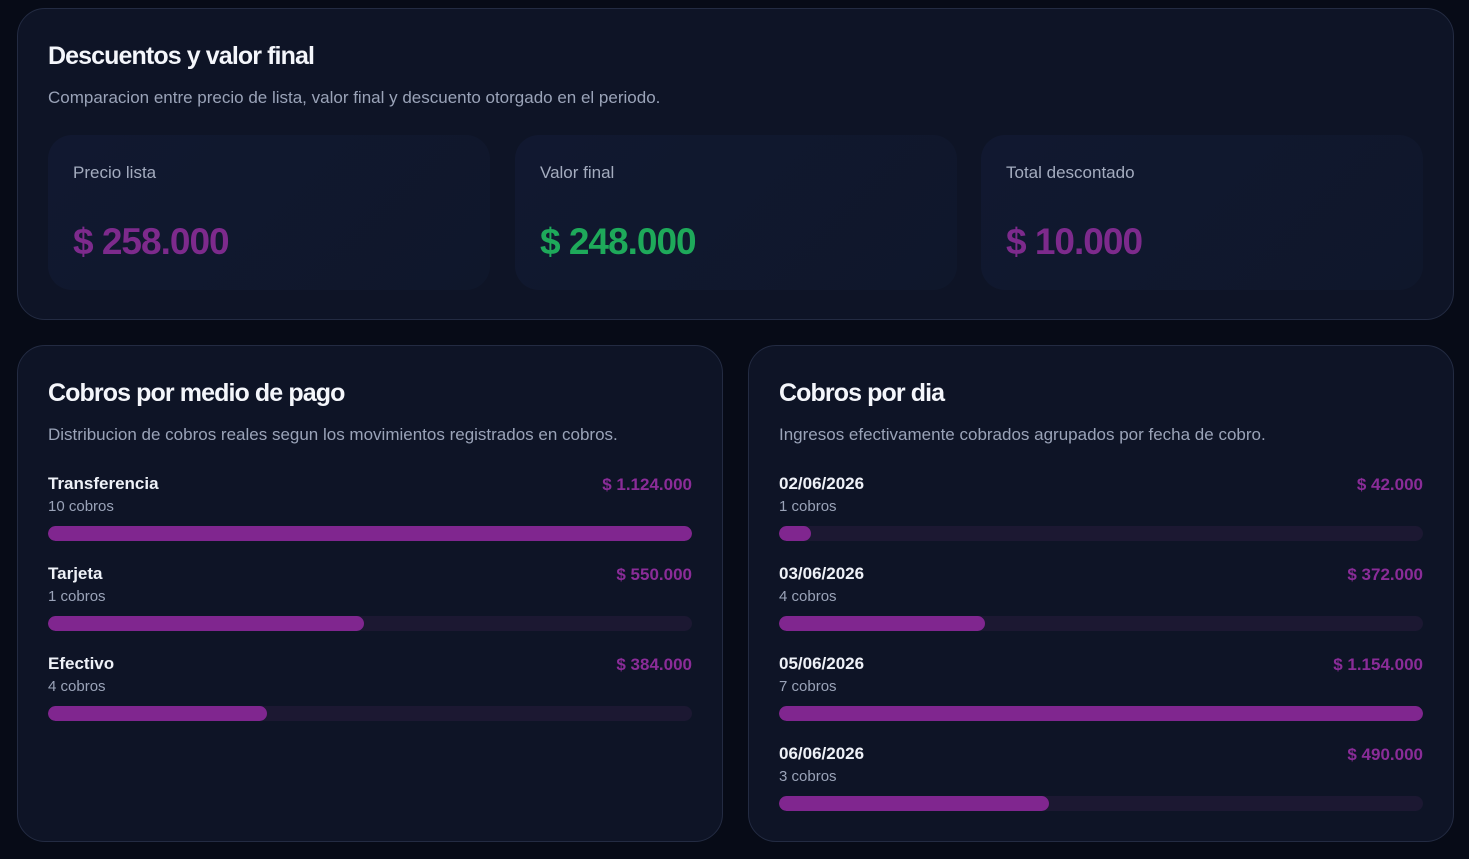 The width and height of the screenshot is (1469, 859). What do you see at coordinates (81, 506) in the screenshot?
I see `item-count: 10 cobros` at bounding box center [81, 506].